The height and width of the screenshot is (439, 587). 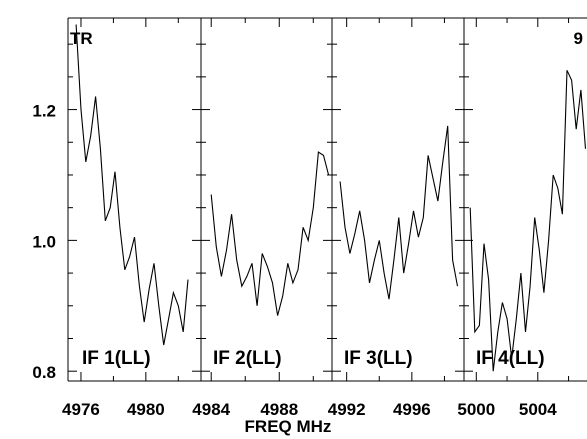 I want to click on panel-label: IF 4(LL), so click(x=510, y=358).